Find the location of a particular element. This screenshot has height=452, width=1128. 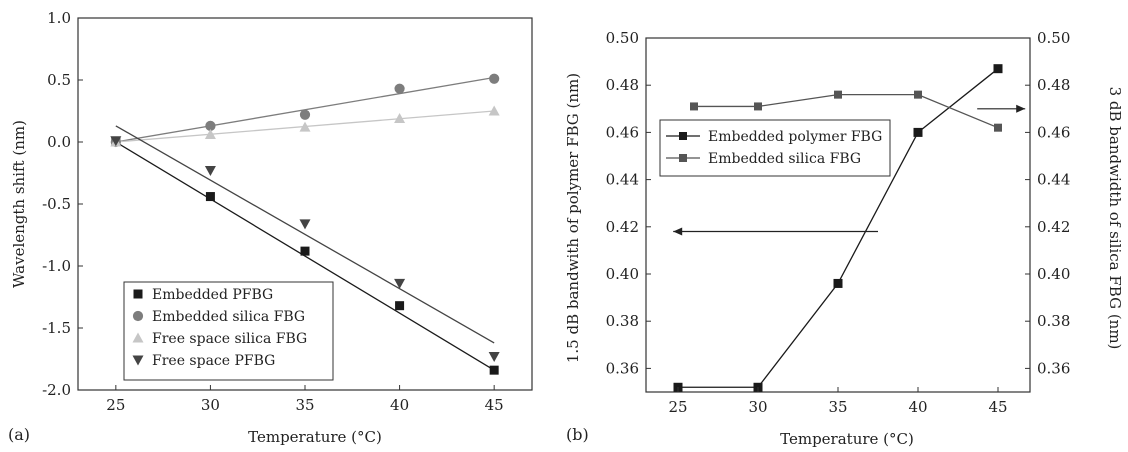

panel-b-arrow-left-head is located at coordinates (678, 231).